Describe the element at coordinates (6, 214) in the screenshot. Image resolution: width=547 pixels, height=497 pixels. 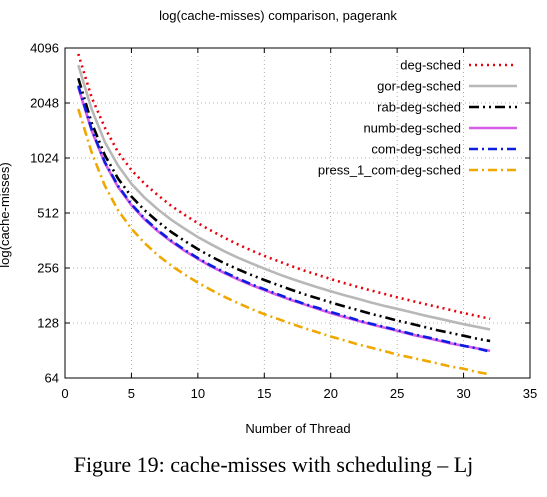
I see `y-axis-label: log(cache-misses)` at that location.